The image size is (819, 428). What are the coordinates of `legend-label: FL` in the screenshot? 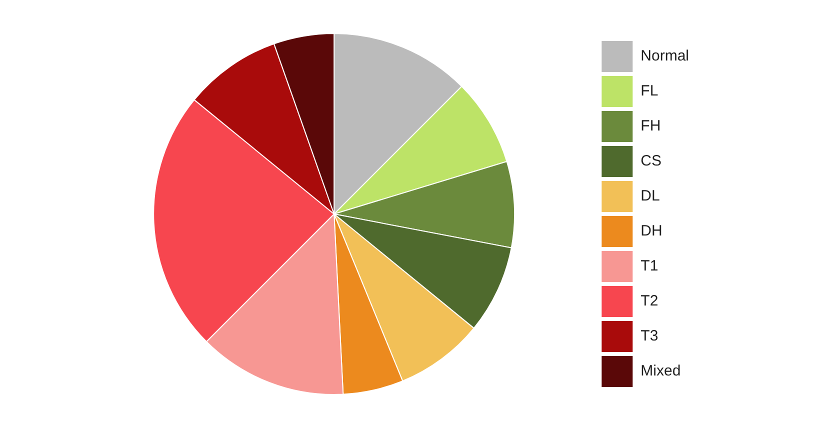 It's located at (649, 91).